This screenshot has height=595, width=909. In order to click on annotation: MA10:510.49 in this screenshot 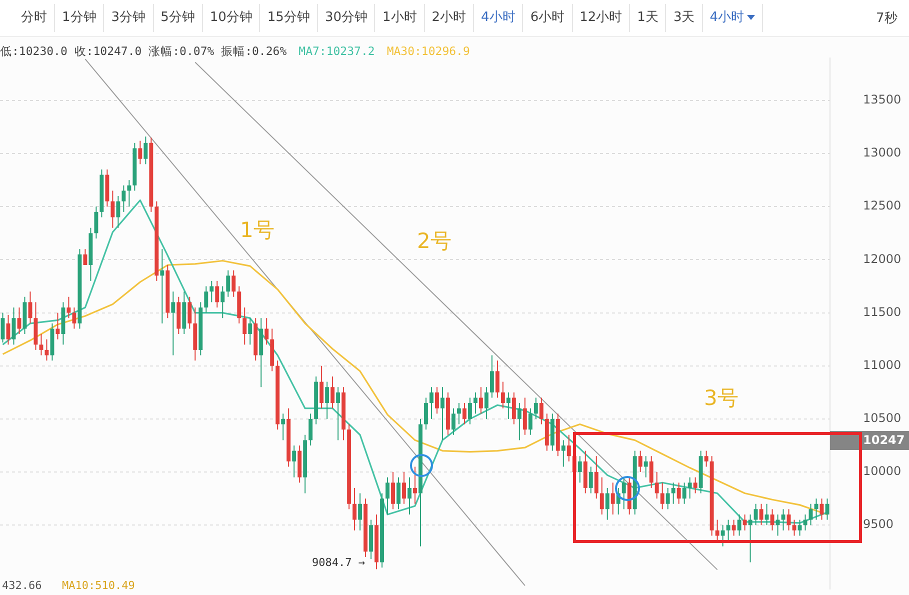, I will do `click(98, 585)`.